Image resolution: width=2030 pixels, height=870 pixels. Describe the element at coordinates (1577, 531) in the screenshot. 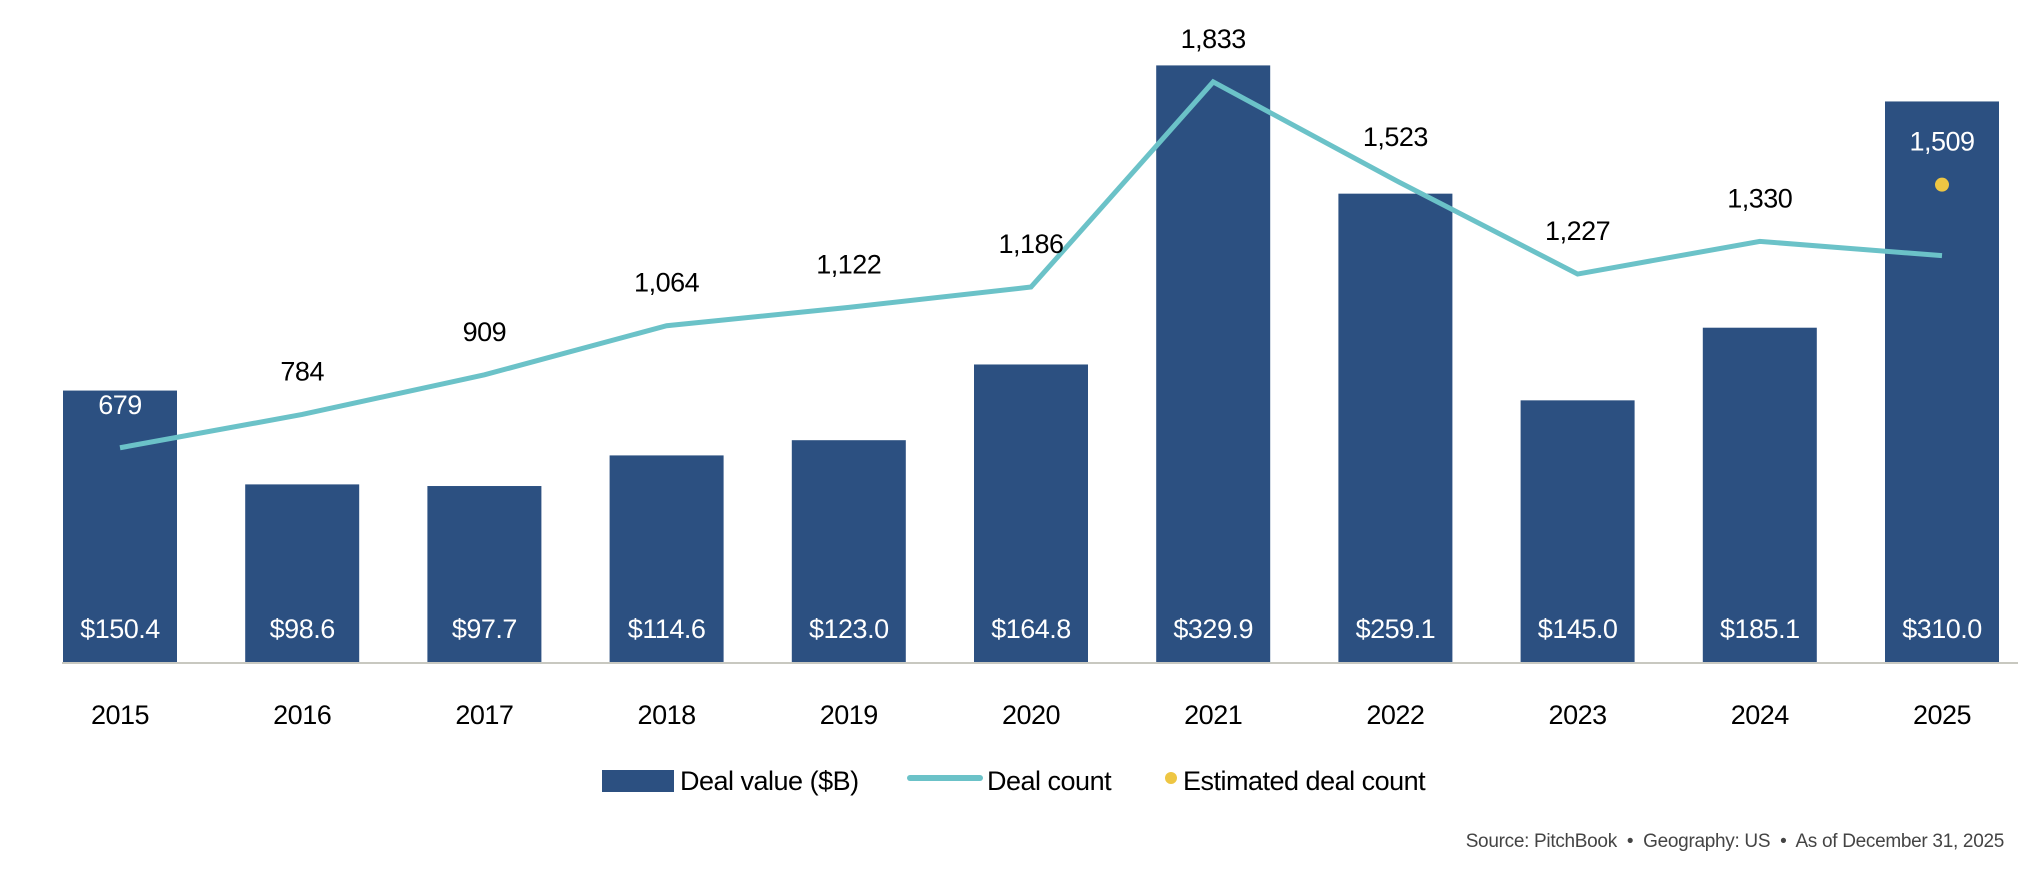

I see `bar-2023` at that location.